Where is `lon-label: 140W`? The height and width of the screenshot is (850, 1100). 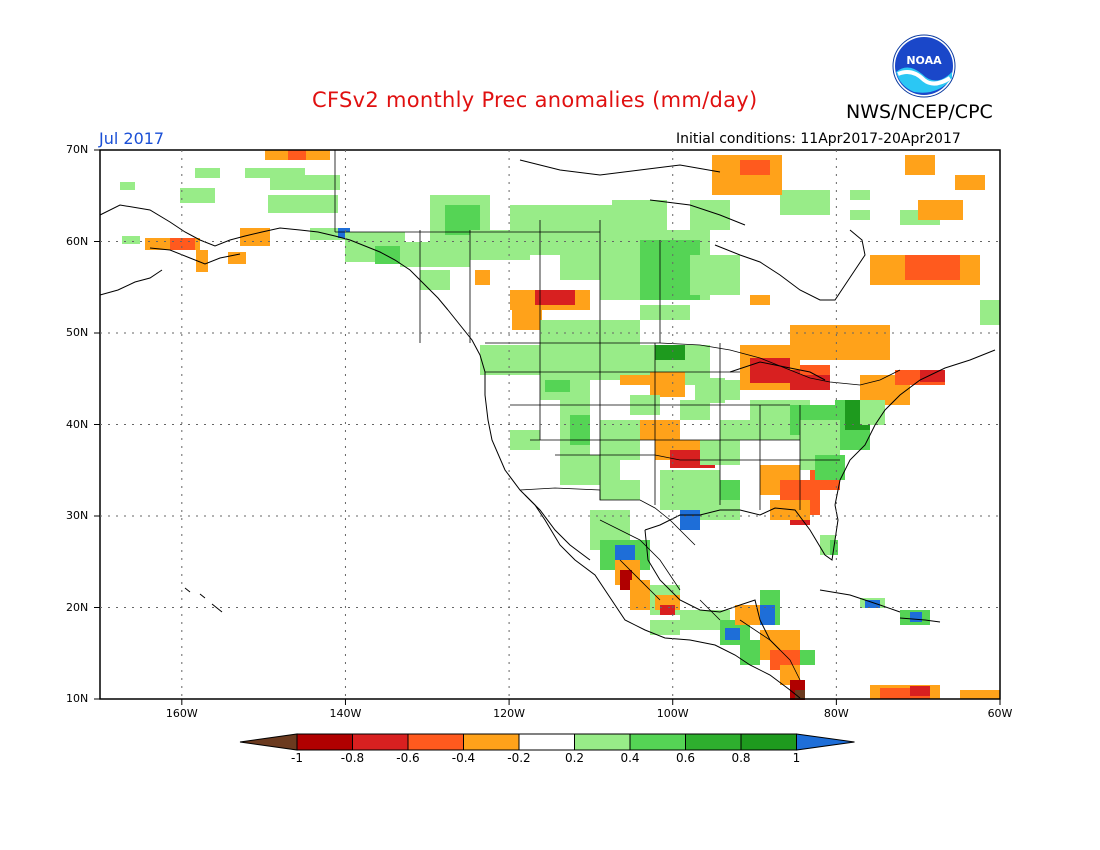 lon-label: 140W is located at coordinates (345, 713).